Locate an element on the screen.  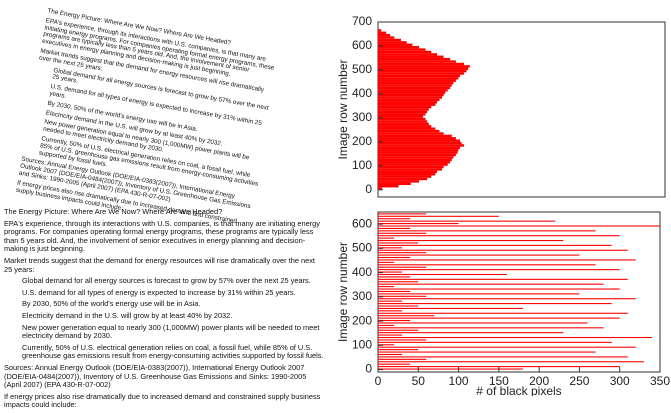
y-tick-label: 400 is located at coordinates (362, 272).